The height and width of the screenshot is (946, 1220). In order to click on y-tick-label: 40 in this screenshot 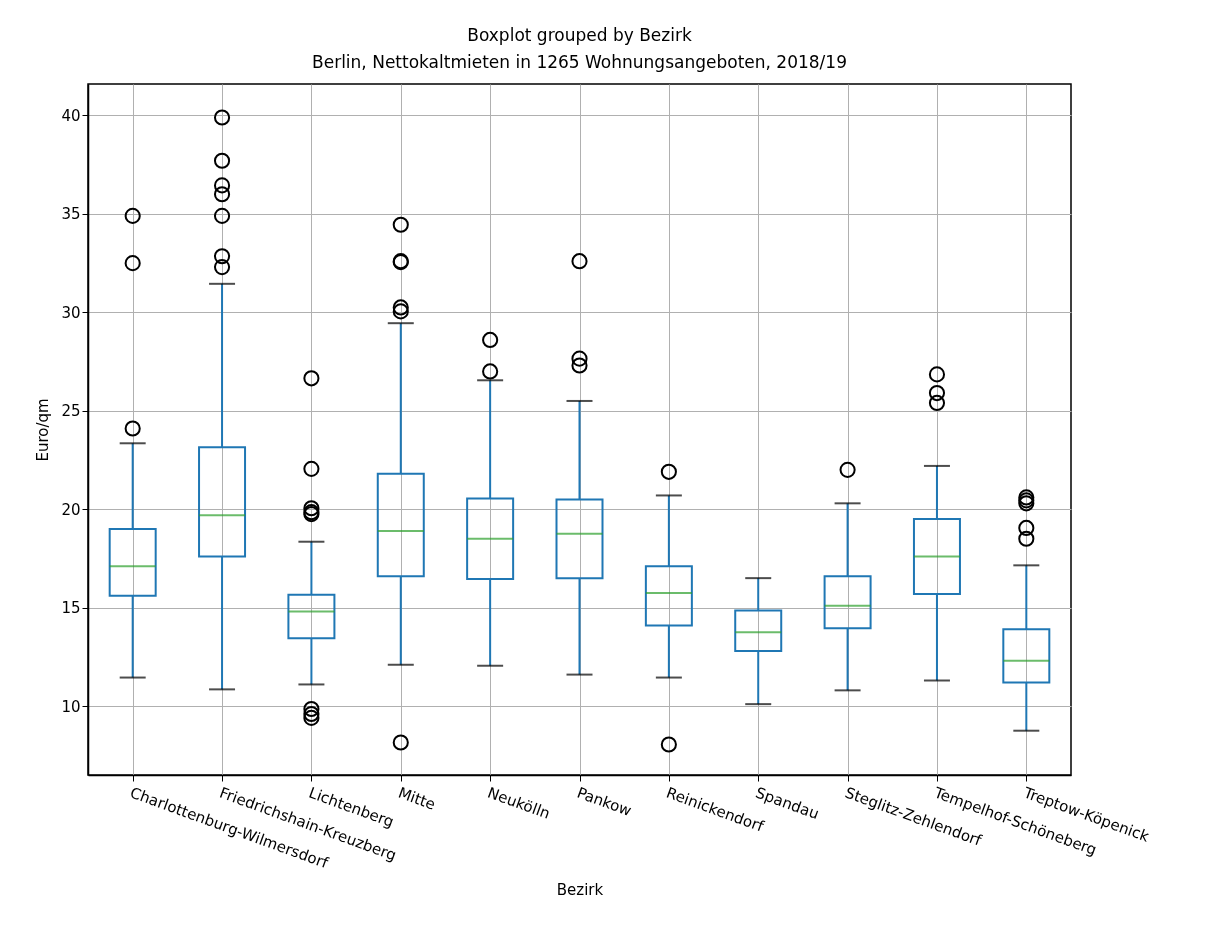, I will do `click(71, 116)`.